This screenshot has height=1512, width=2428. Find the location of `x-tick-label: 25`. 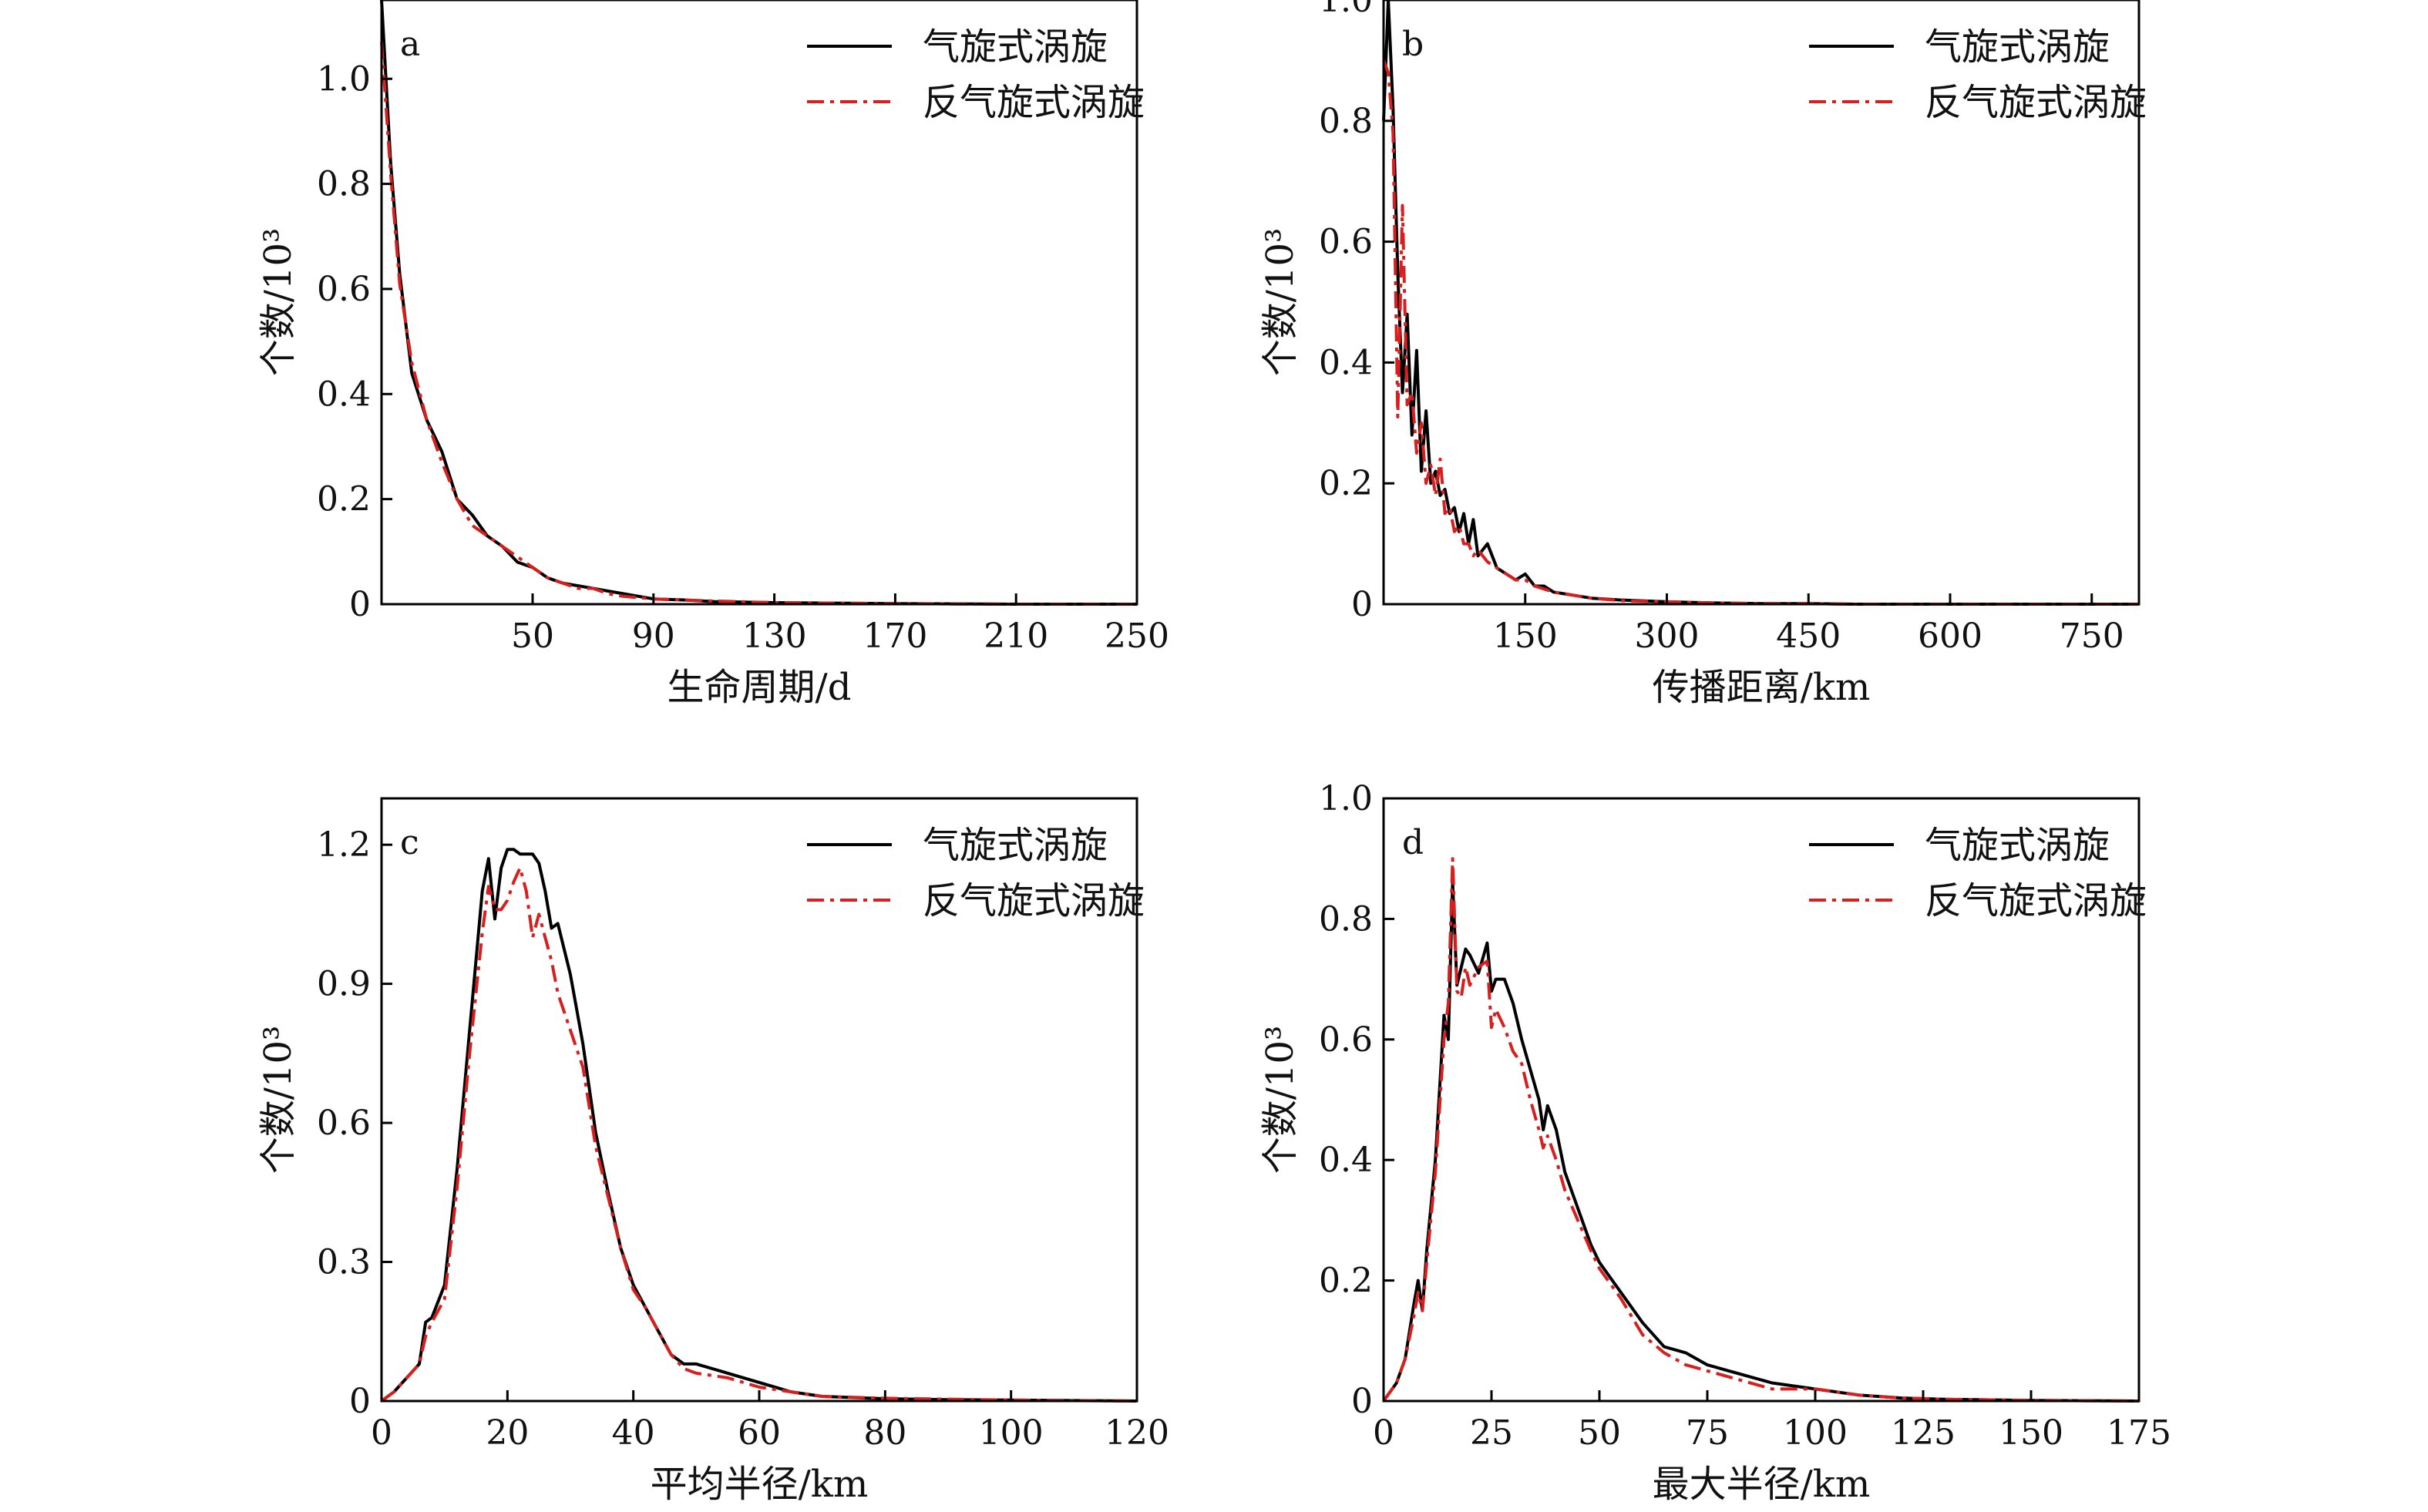

x-tick-label: 25 is located at coordinates (1491, 1433).